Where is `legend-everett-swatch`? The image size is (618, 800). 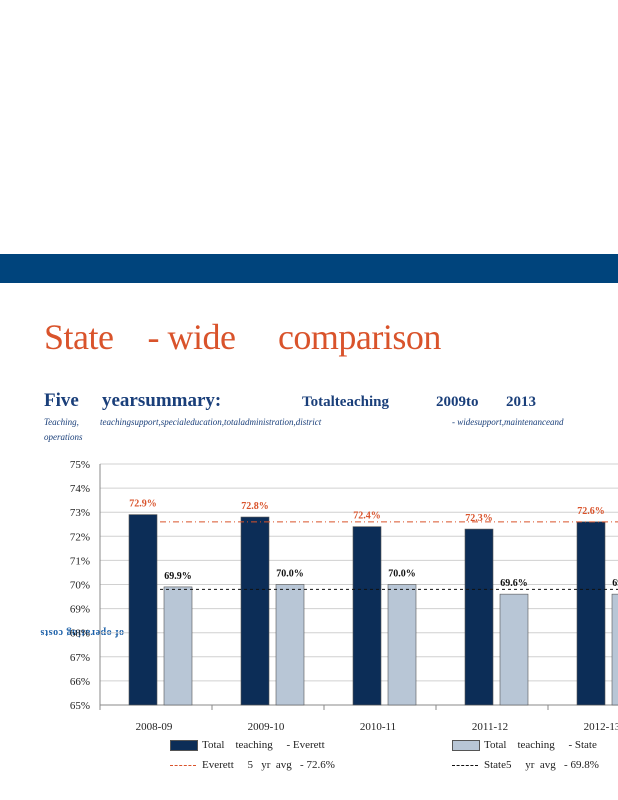
legend-everett-swatch is located at coordinates (184, 745).